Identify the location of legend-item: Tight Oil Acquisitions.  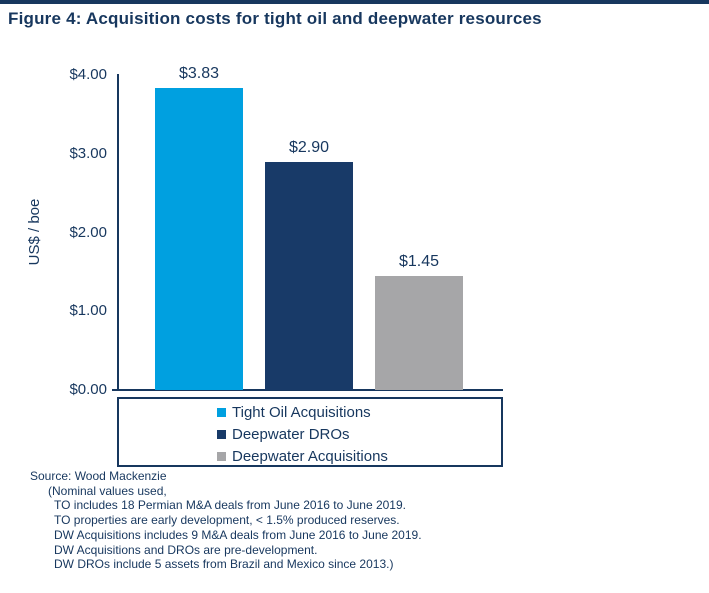
(359, 412).